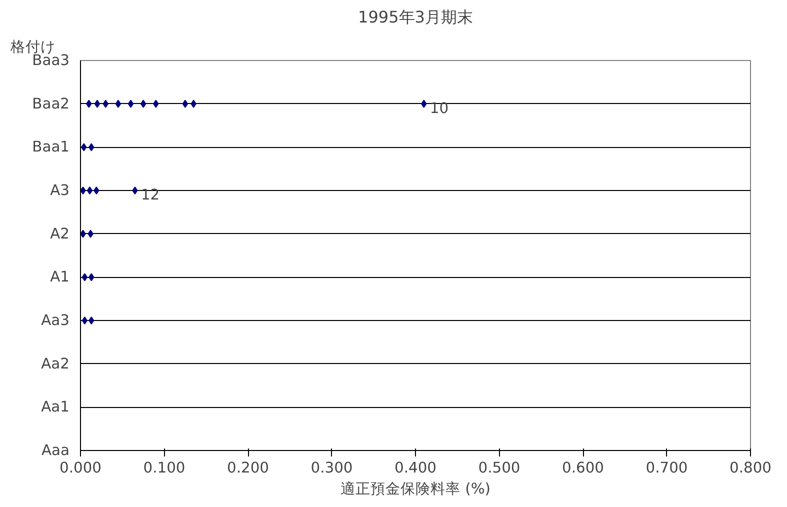 Image resolution: width=787 pixels, height=507 pixels. I want to click on y-tick-label: Aaa, so click(56, 450).